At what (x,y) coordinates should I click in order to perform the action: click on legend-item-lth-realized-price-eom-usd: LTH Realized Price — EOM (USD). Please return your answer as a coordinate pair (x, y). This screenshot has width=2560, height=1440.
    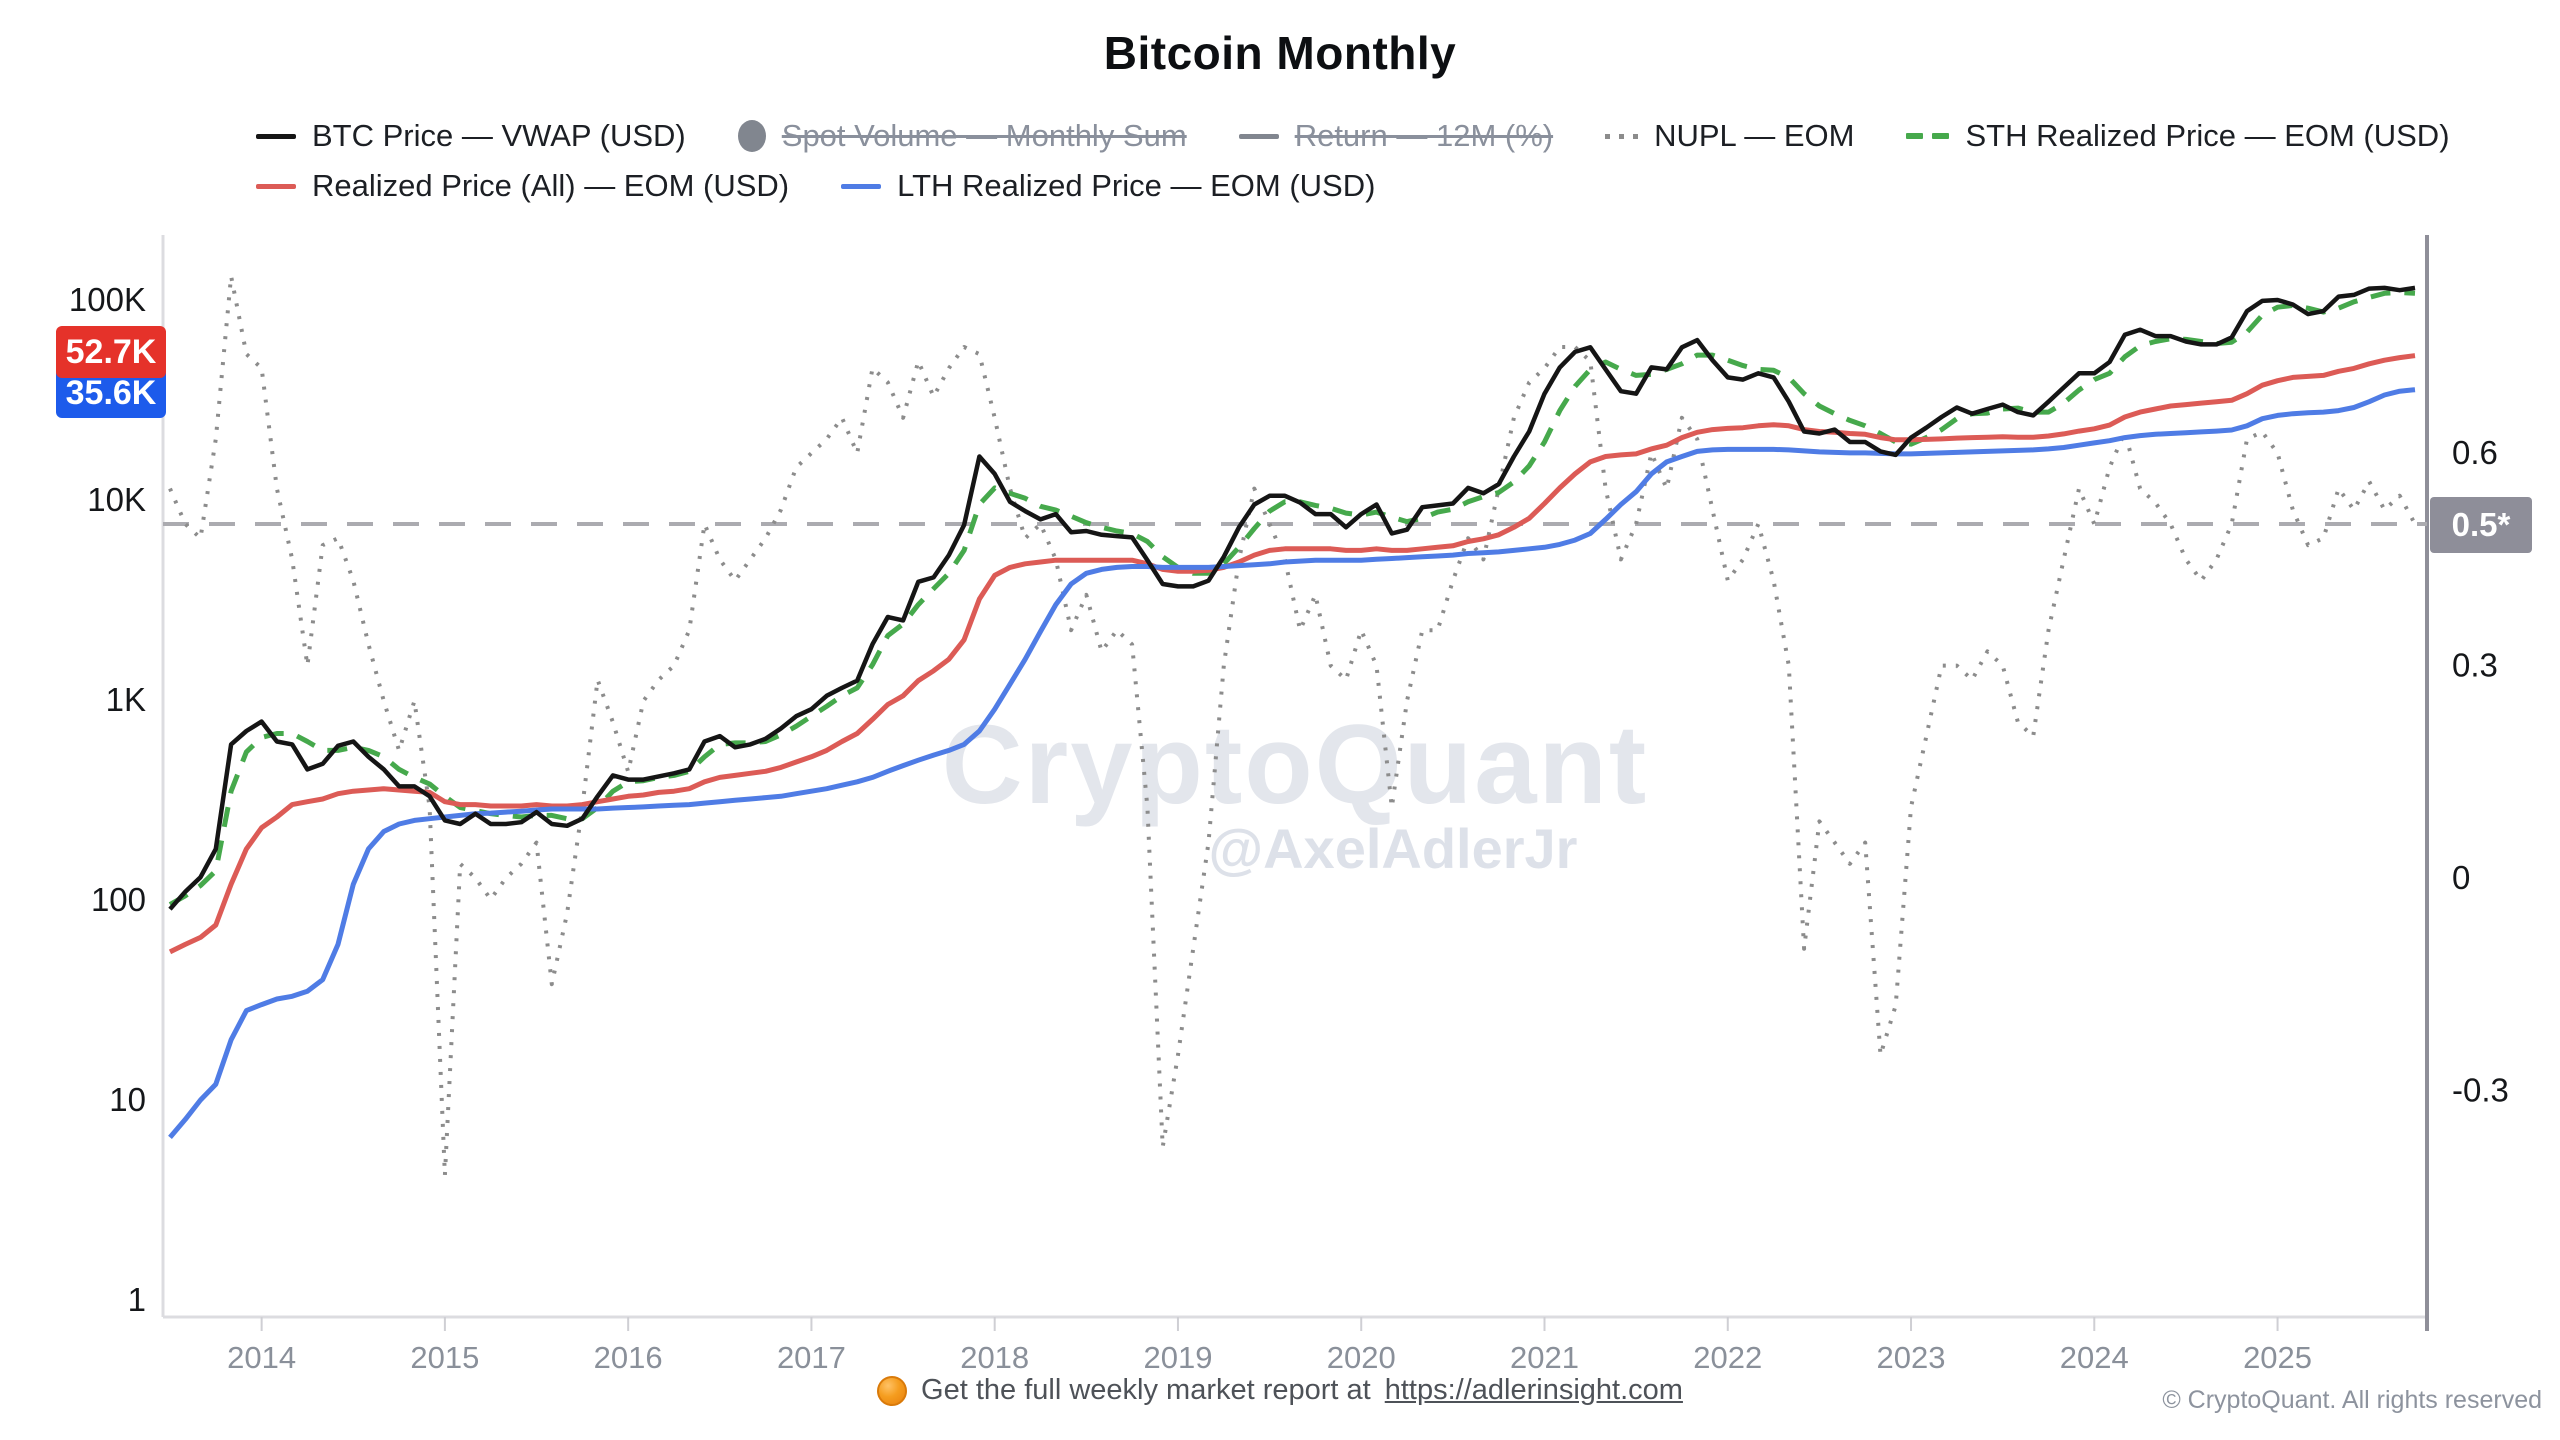
    Looking at the image, I should click on (1108, 186).